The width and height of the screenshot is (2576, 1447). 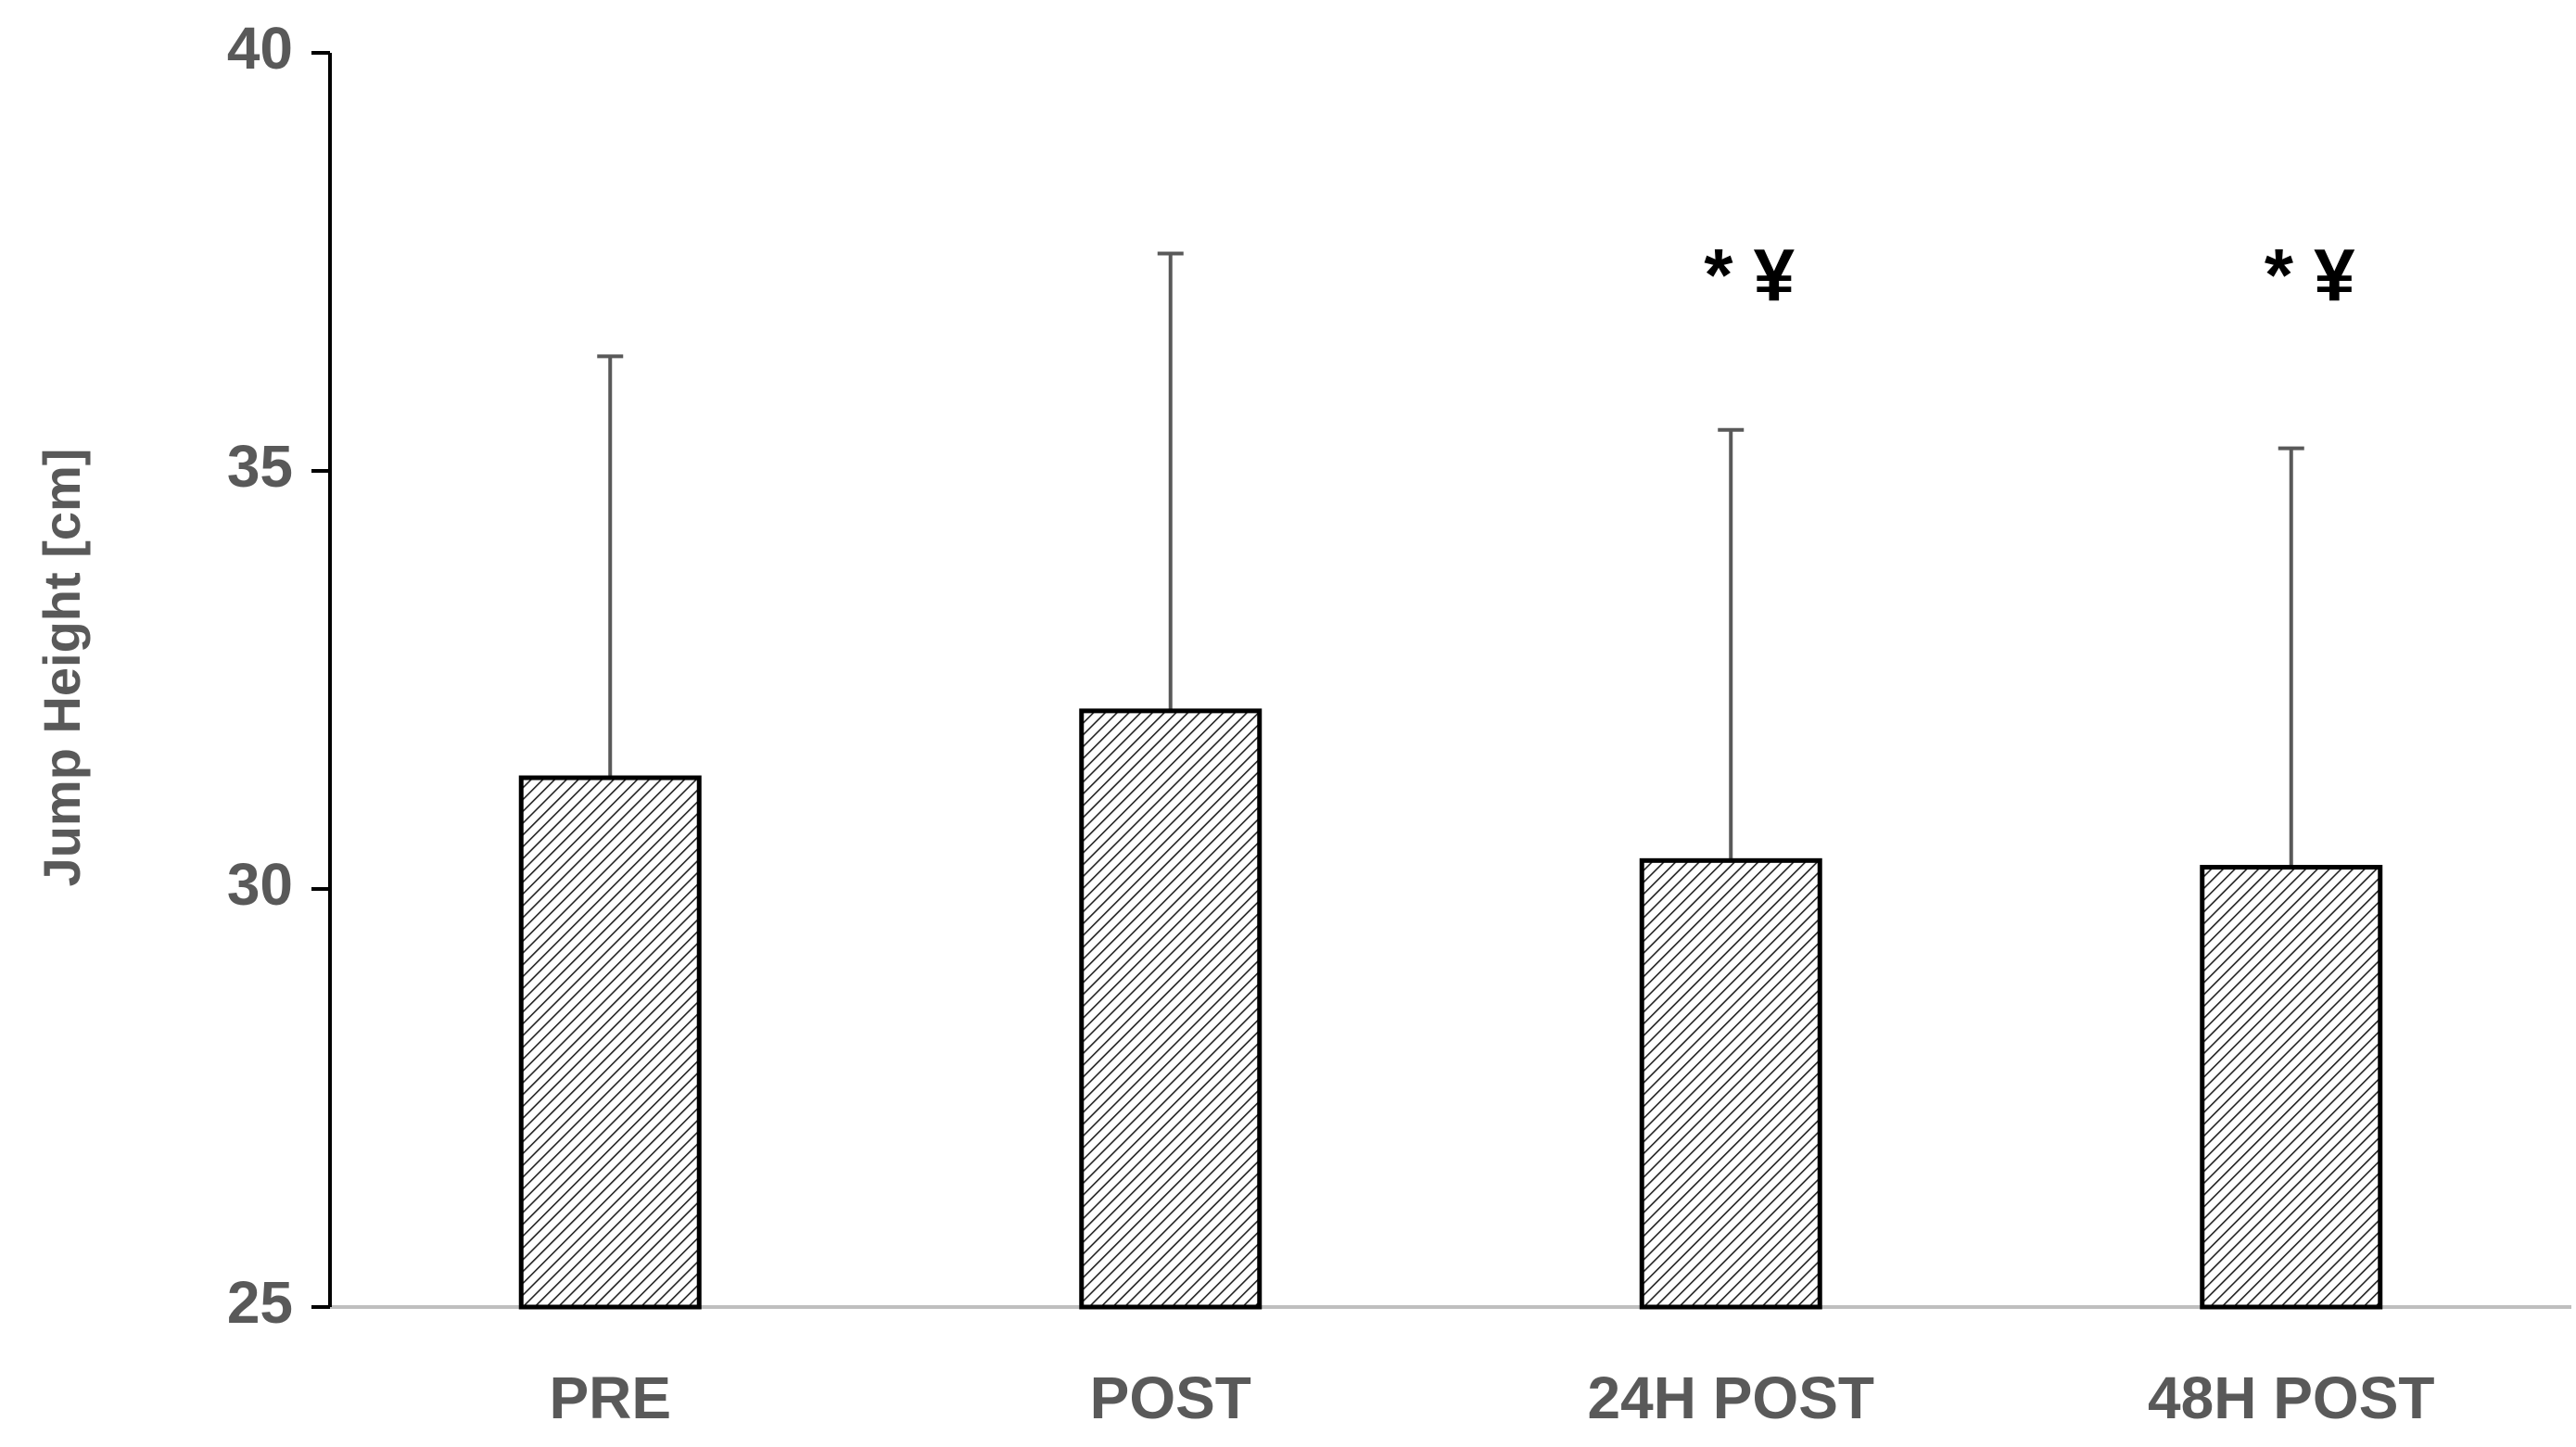 I want to click on x-tick-label: PRE, so click(x=610, y=1397).